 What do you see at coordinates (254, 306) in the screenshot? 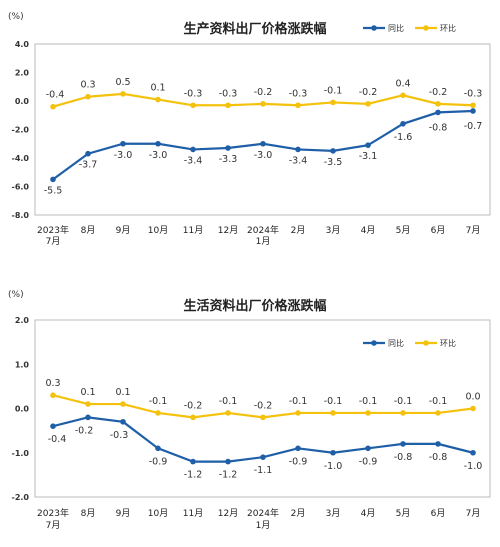
I see `chart-title: 生活资料出厂价格涨跌幅` at bounding box center [254, 306].